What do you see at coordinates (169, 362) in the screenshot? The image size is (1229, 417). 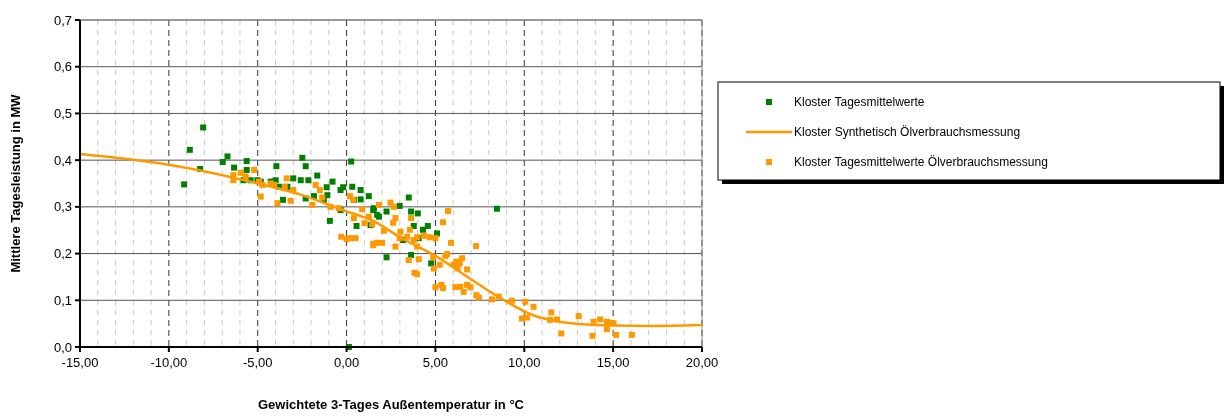 I see `x-tick-label: -10,00` at bounding box center [169, 362].